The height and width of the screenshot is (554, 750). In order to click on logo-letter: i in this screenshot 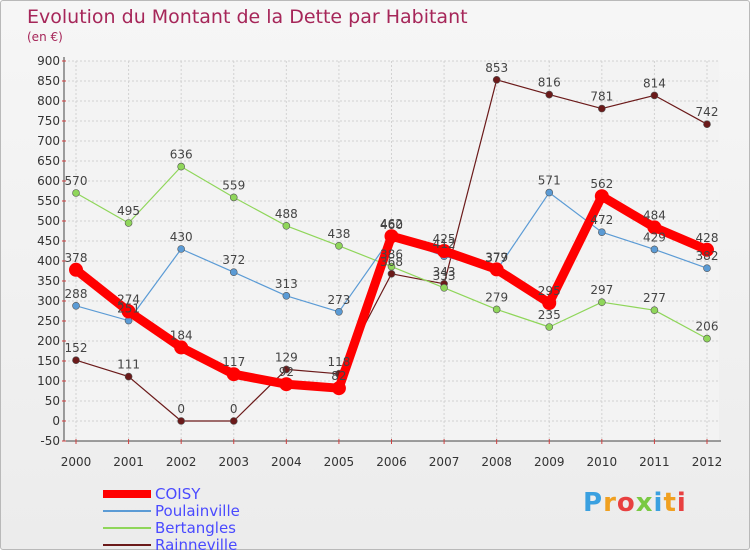, I will do `click(658, 503)`.